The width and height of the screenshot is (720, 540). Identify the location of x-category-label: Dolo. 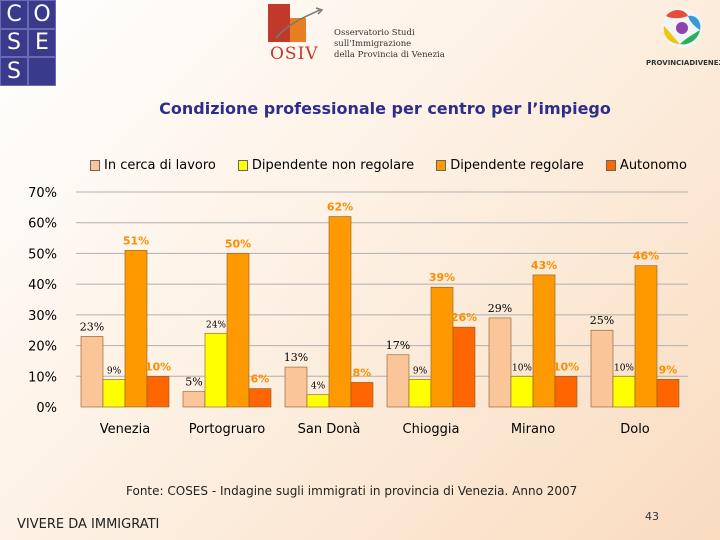
(635, 429).